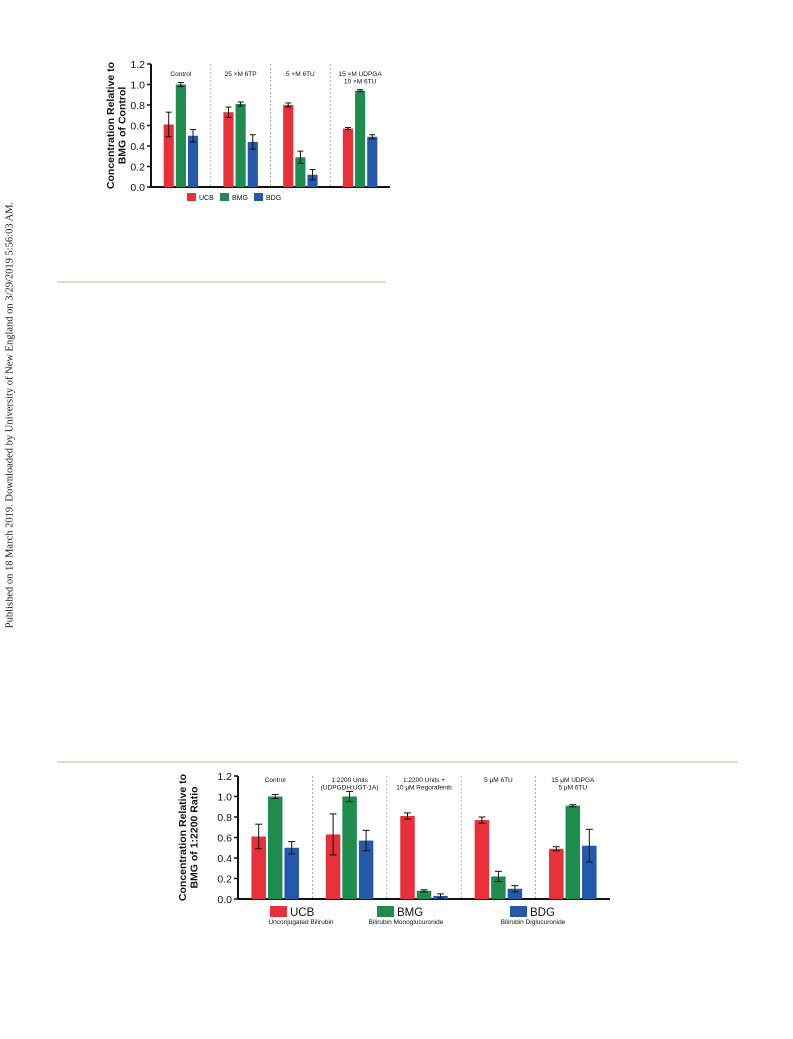 This screenshot has width=793, height=1039. What do you see at coordinates (123, 126) in the screenshot?
I see `y-axis-title-line: BMG of Control` at bounding box center [123, 126].